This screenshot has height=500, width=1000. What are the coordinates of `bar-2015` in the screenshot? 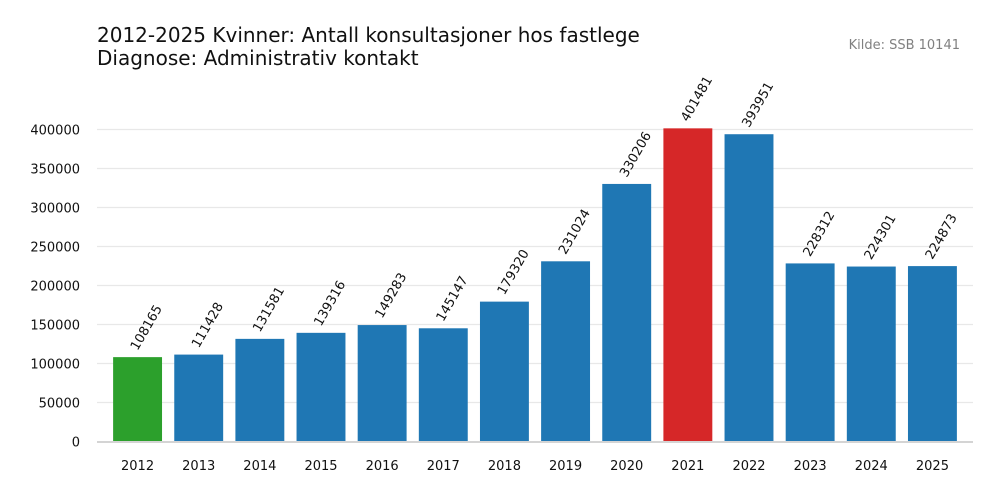 It's located at (321, 387).